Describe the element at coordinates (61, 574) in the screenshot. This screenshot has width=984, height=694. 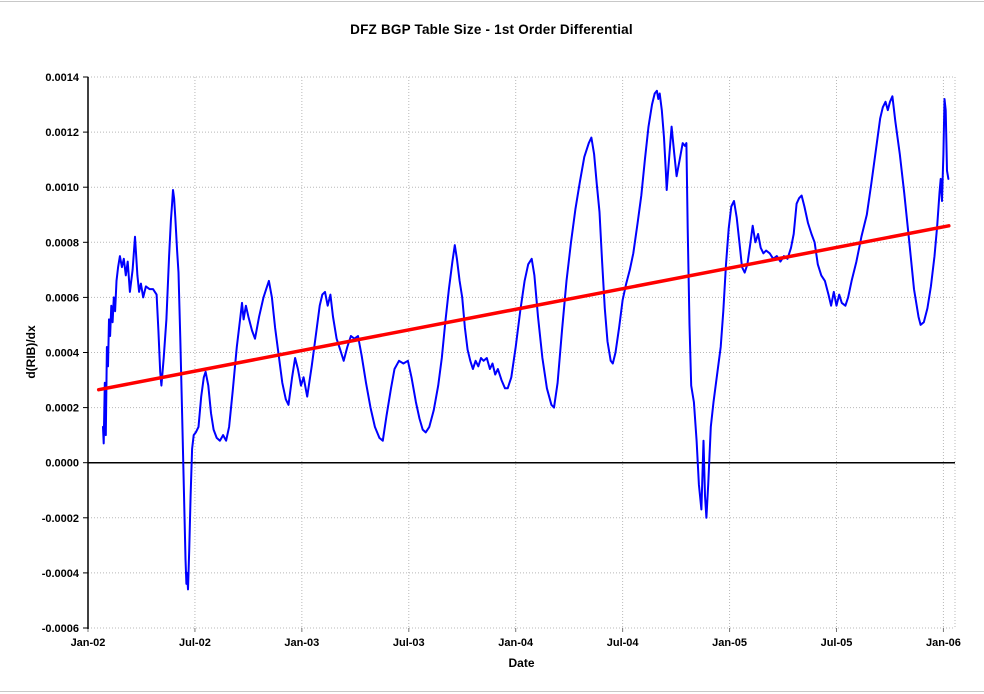
I see `y-tick-label: -0.0004` at that location.